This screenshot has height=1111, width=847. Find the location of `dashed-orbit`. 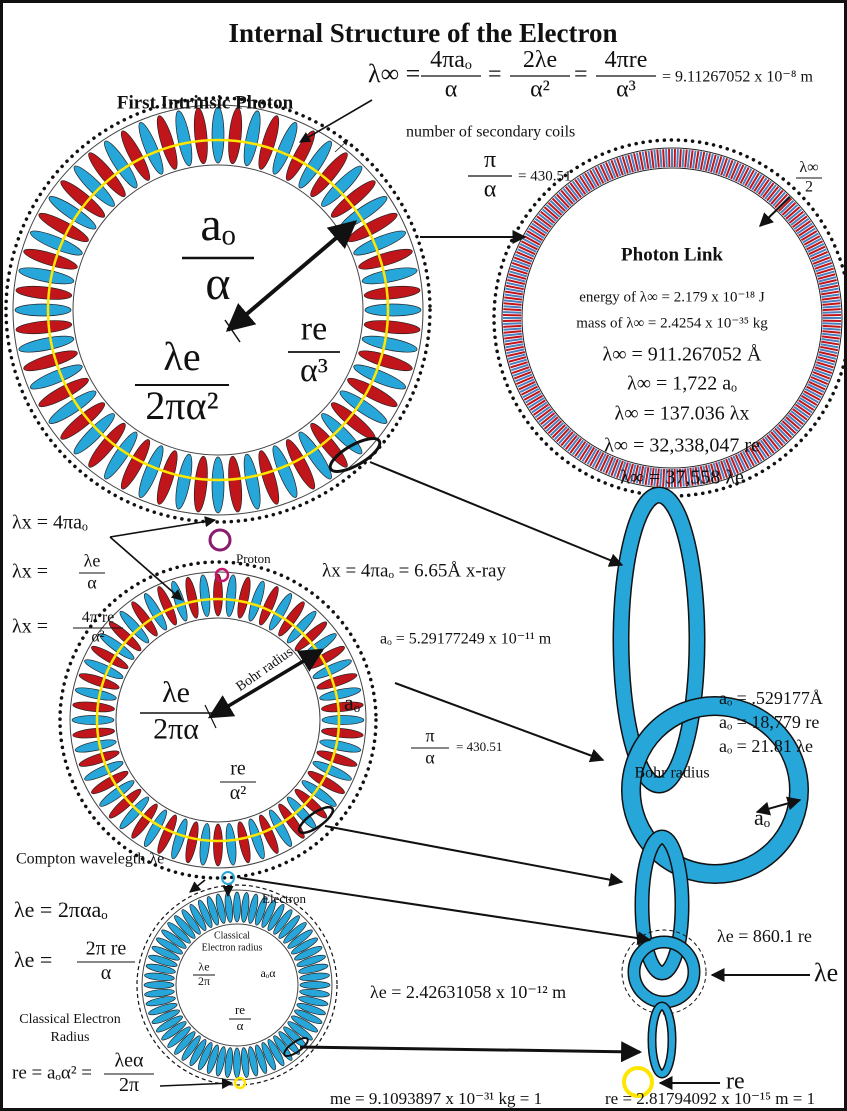

dashed-orbit is located at coordinates (237, 985).